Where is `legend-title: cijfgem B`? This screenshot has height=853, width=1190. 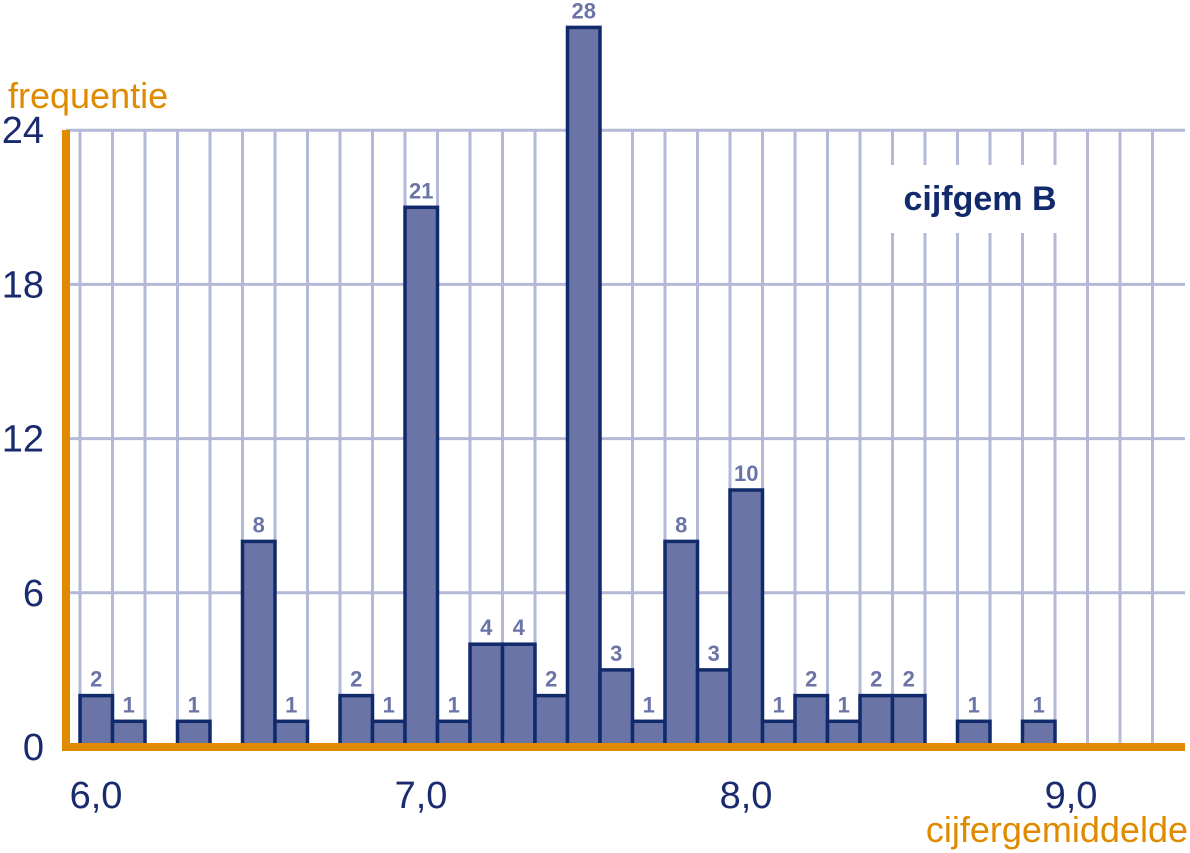
legend-title: cijfgem B is located at coordinates (979, 199).